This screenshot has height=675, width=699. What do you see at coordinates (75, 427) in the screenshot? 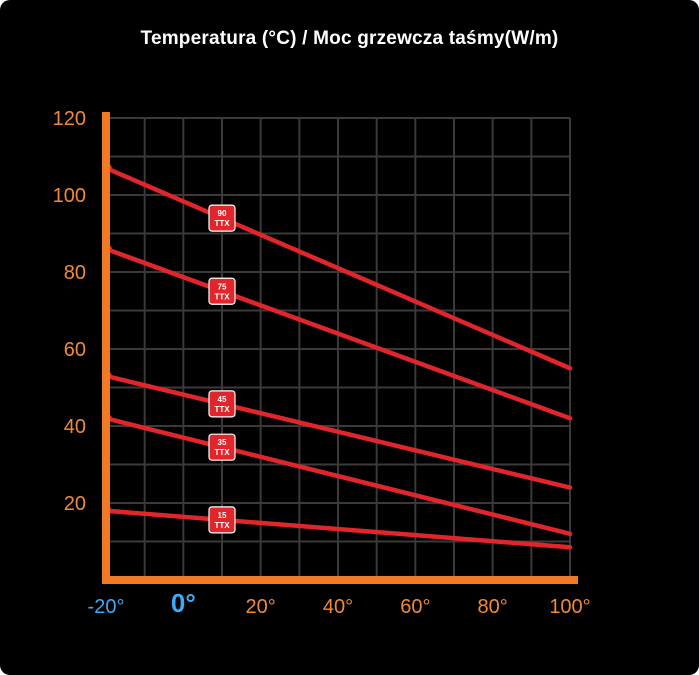
I see `y-tick-label: 40` at bounding box center [75, 427].